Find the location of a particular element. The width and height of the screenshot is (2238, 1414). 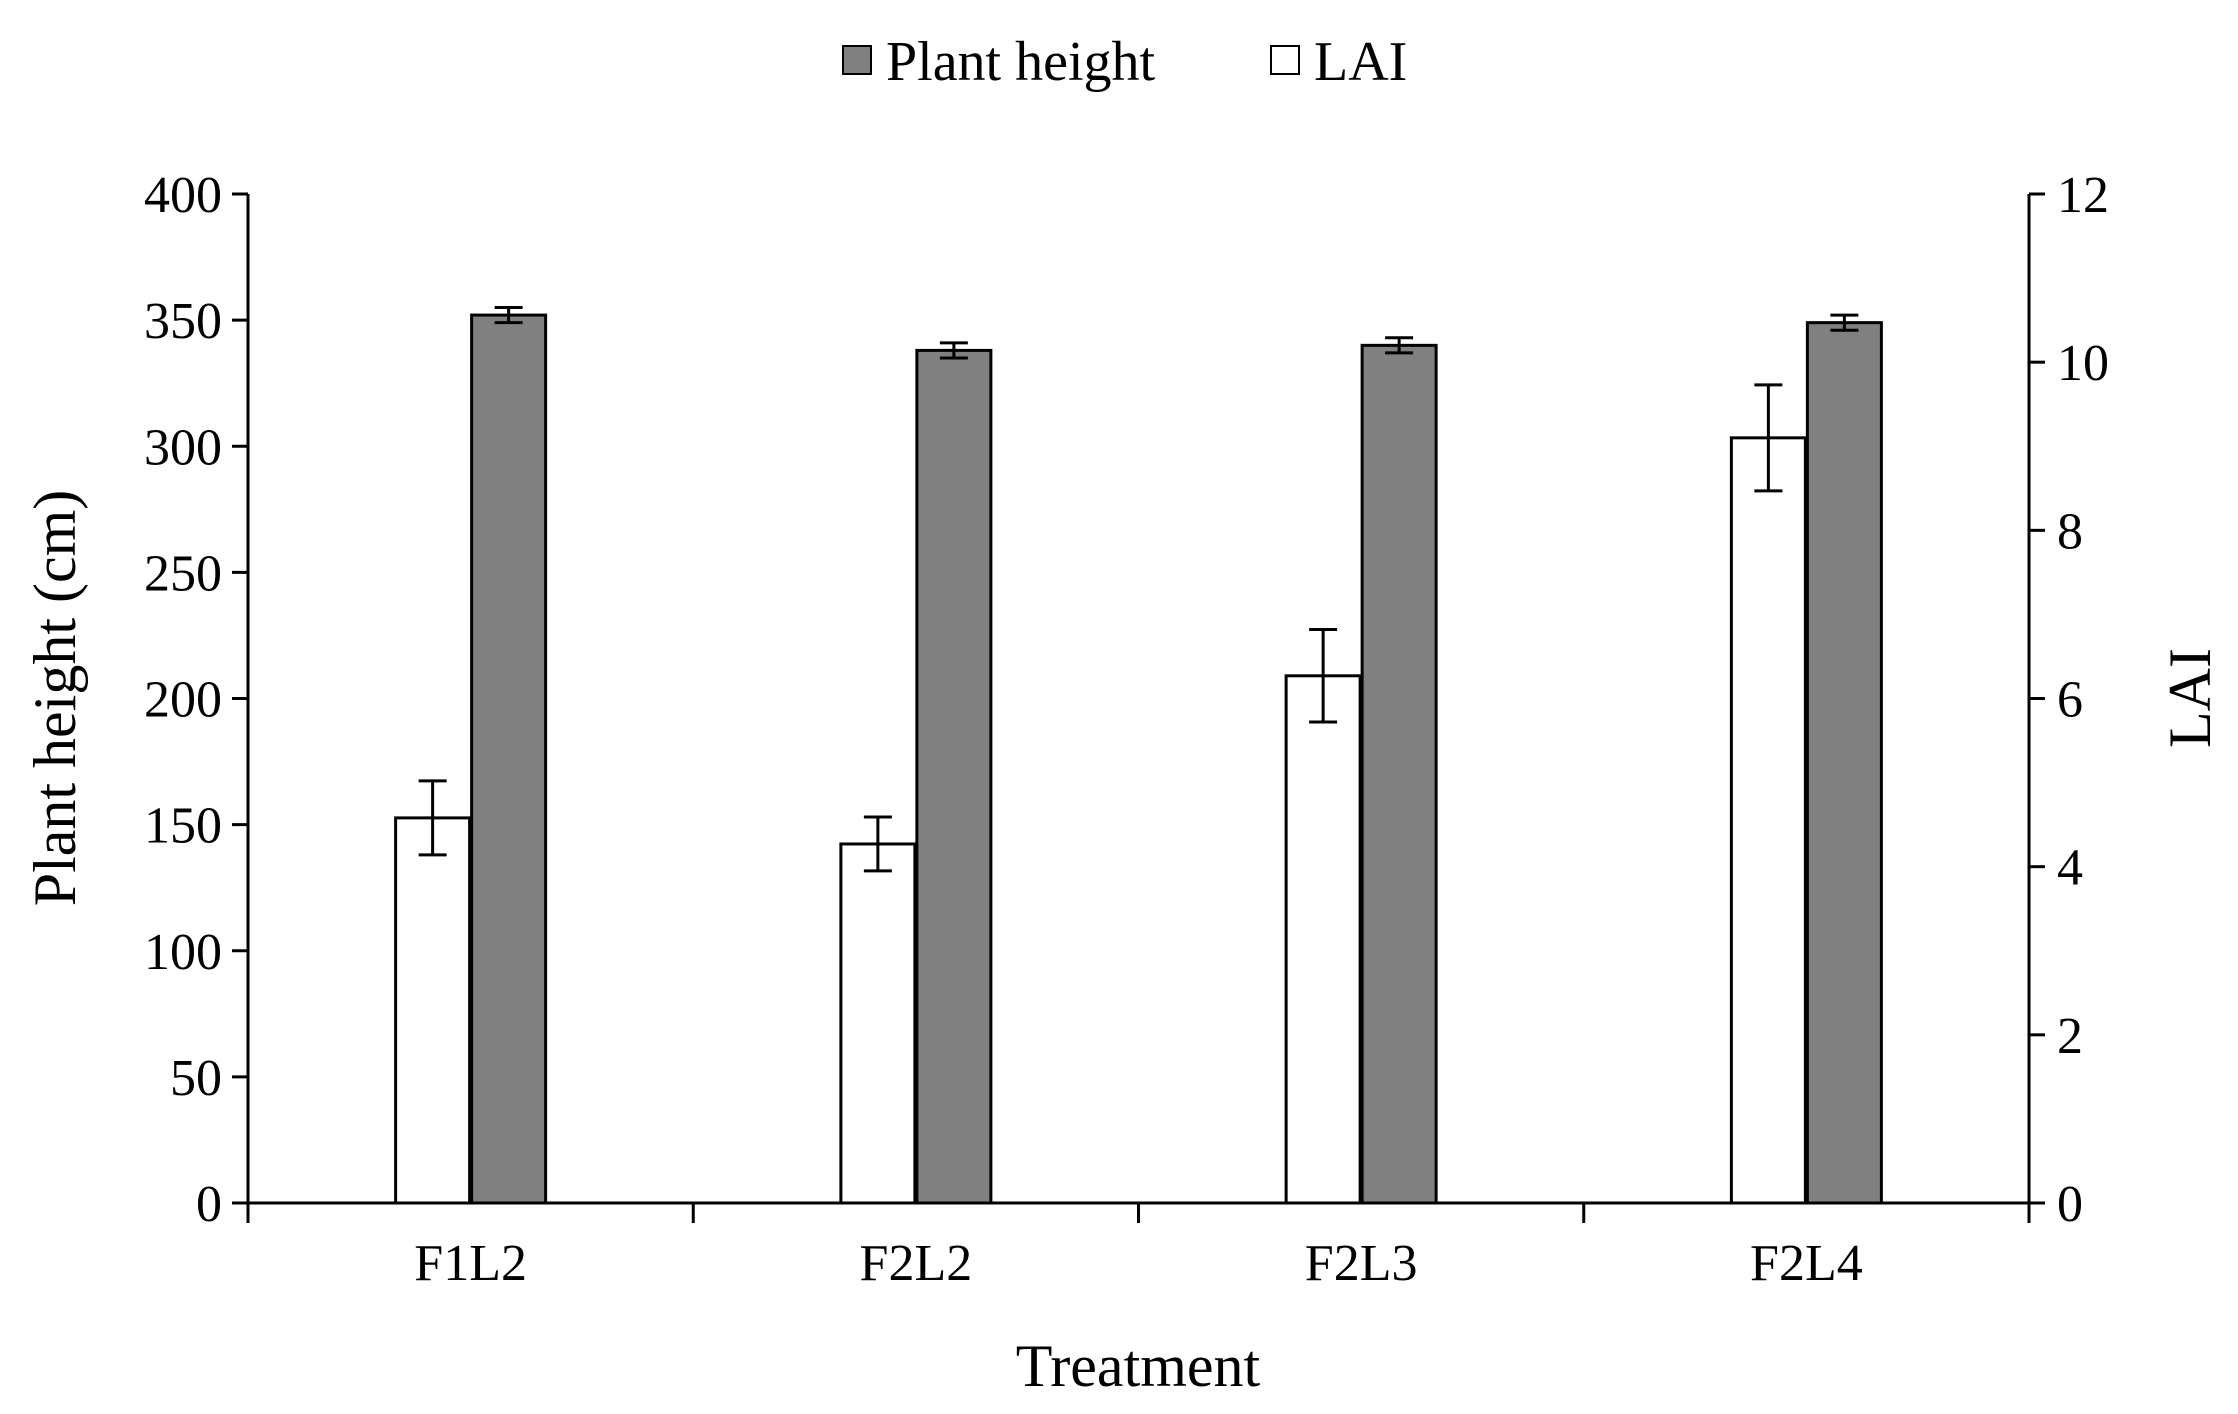

left-y-ticks: 0 50 100 150 200 250 300 350 400 is located at coordinates (196, 700).